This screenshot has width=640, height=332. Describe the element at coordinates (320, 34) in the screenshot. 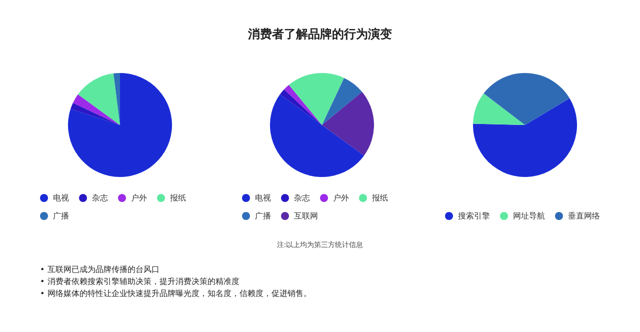

I see `text: 消费者了解品牌的行为演变` at that location.